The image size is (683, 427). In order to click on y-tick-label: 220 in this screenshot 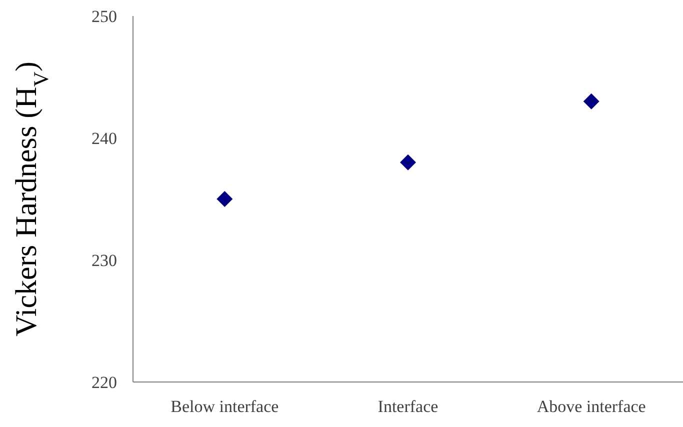, I will do `click(104, 382)`.